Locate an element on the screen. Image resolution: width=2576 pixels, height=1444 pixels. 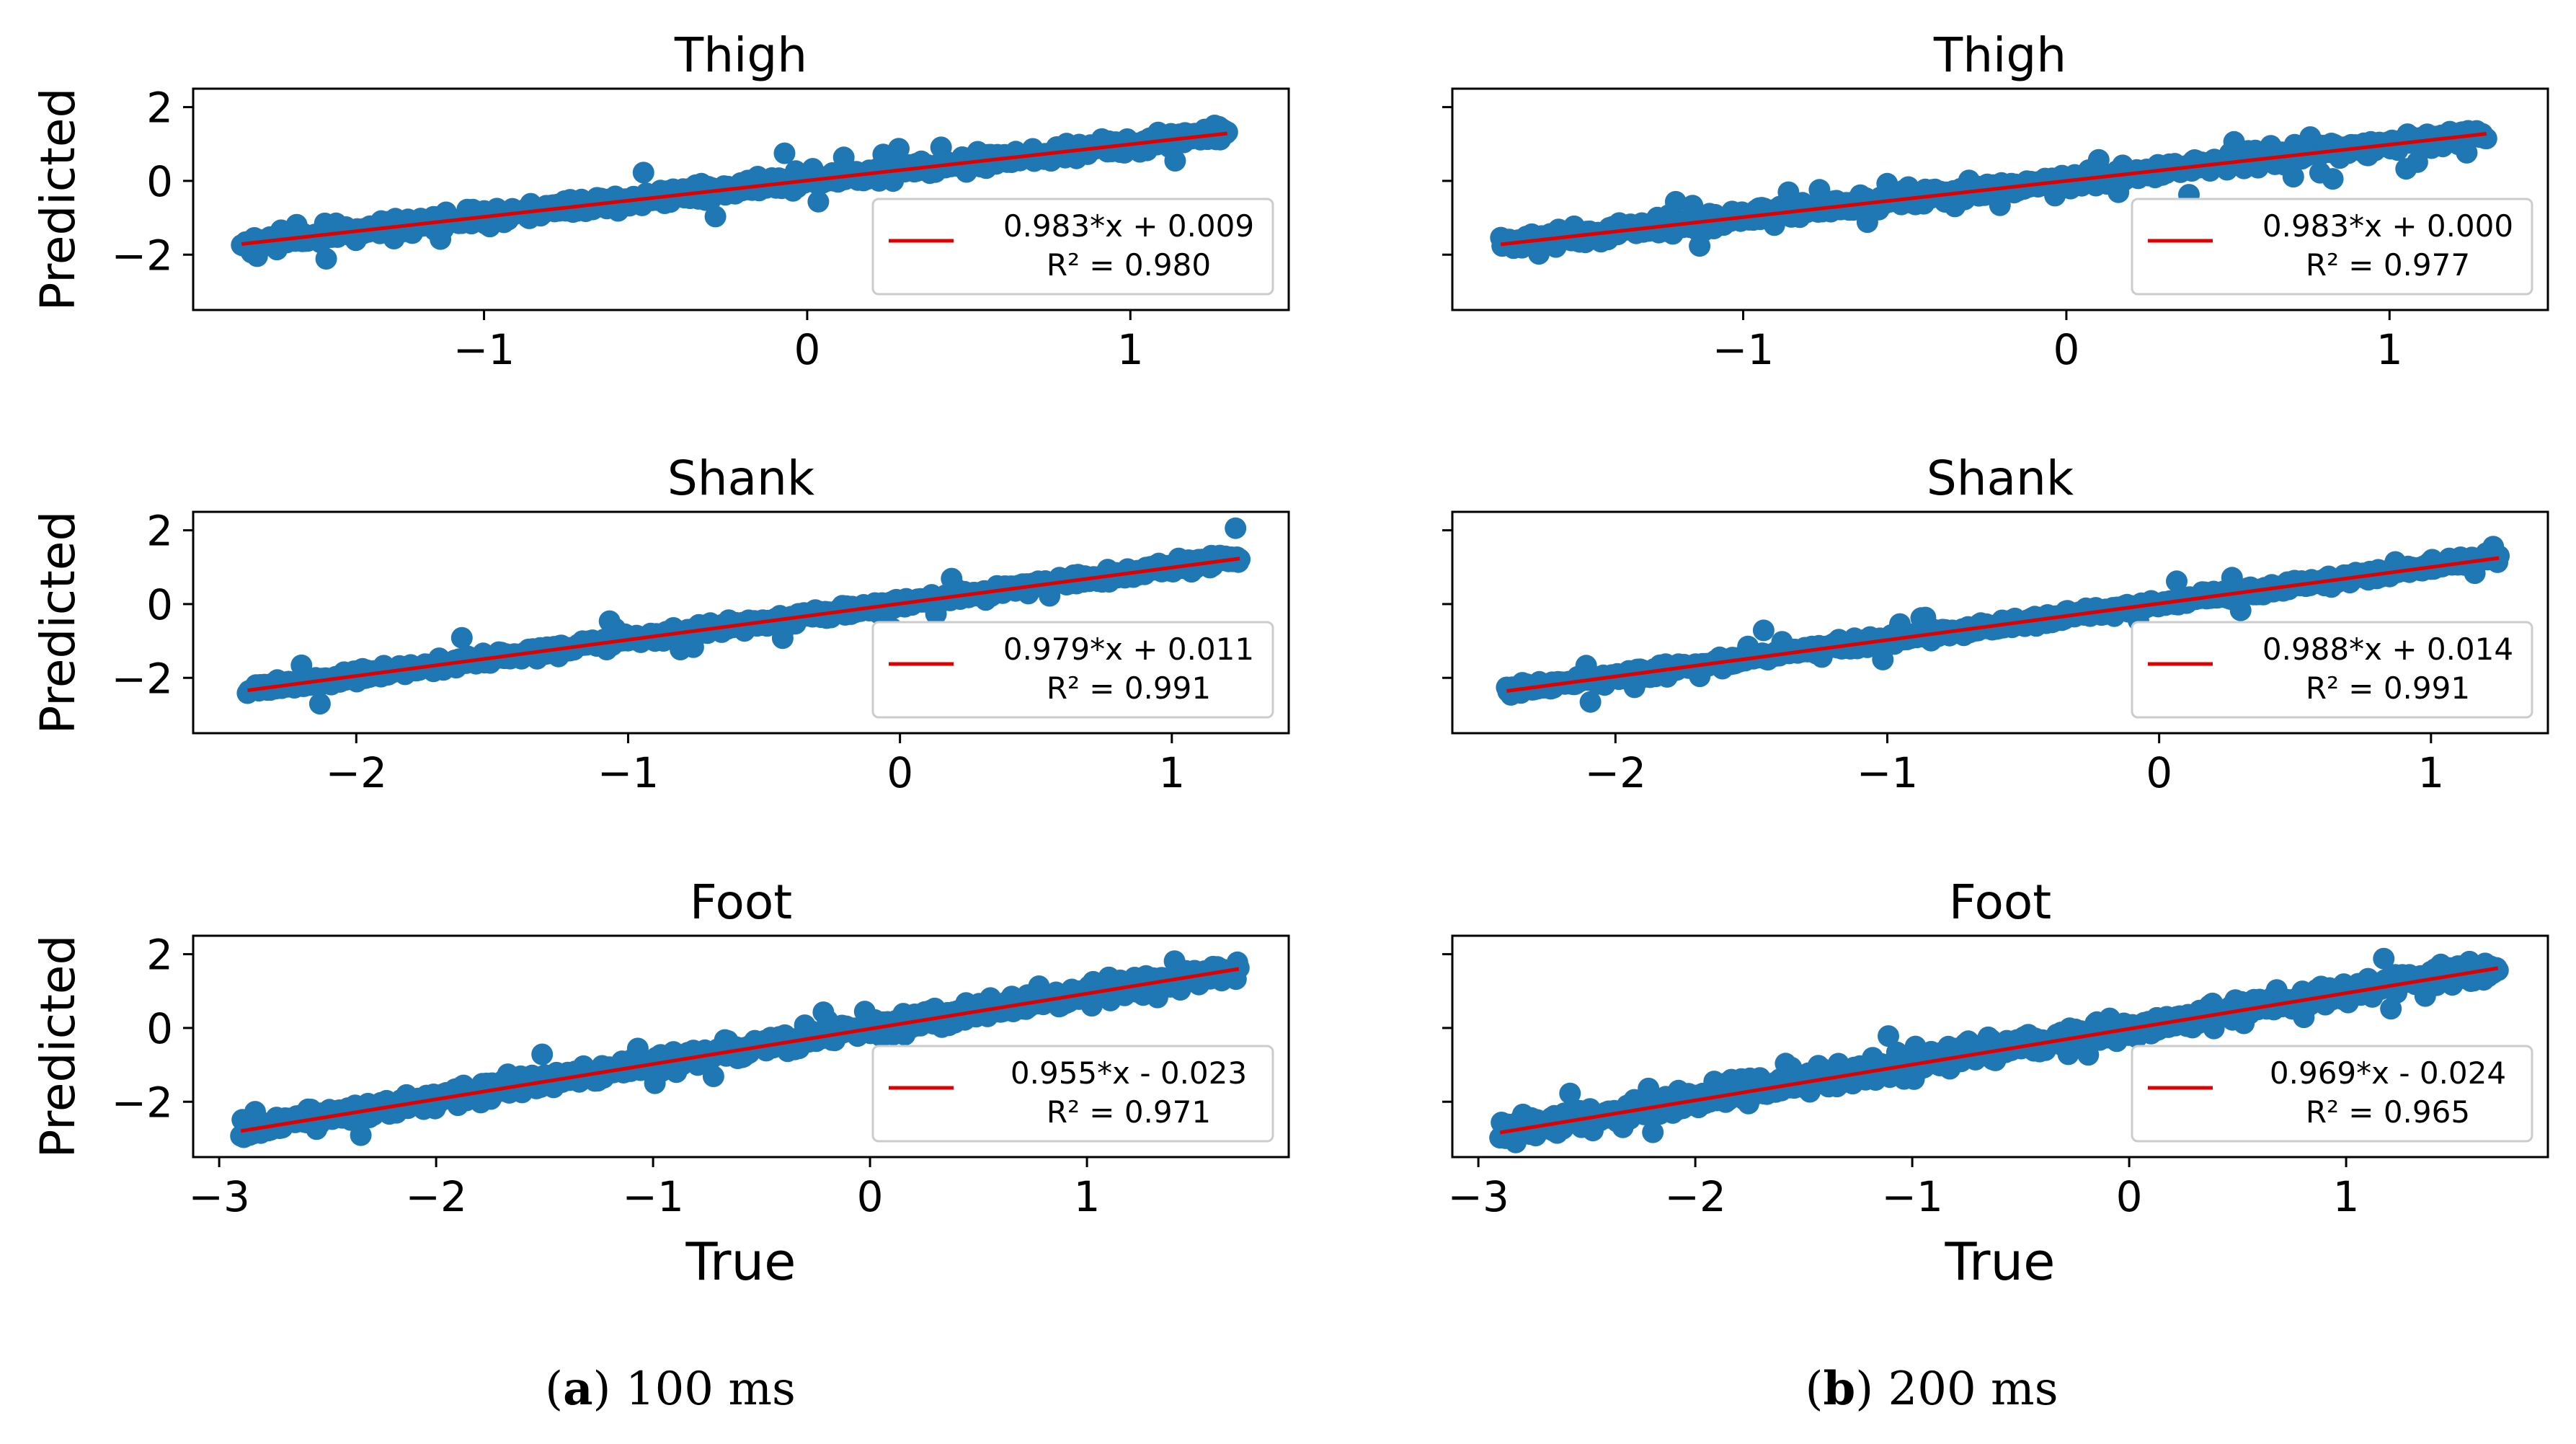
caption-b: (b) 200 ms is located at coordinates (1932, 1389).